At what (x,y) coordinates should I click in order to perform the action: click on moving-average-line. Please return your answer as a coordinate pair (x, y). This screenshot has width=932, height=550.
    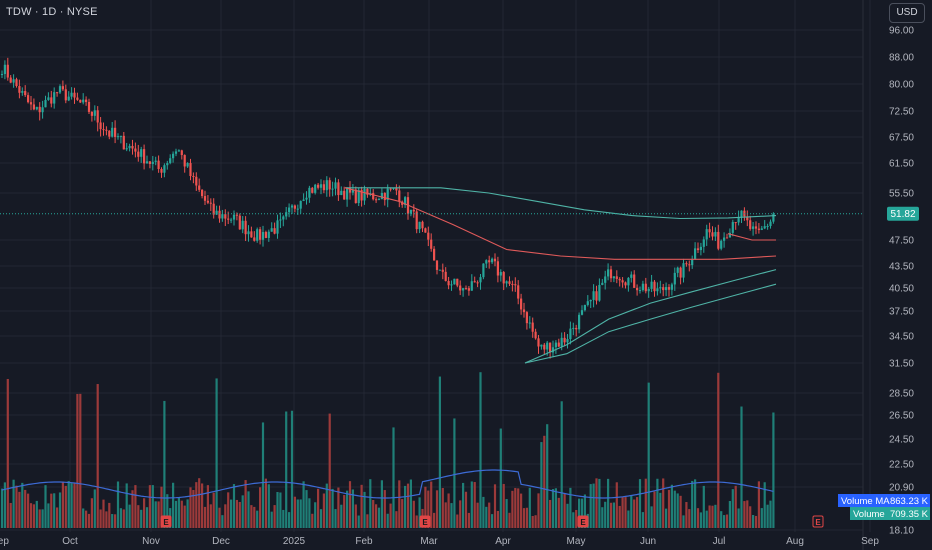
    Looking at the image, I should click on (561, 203).